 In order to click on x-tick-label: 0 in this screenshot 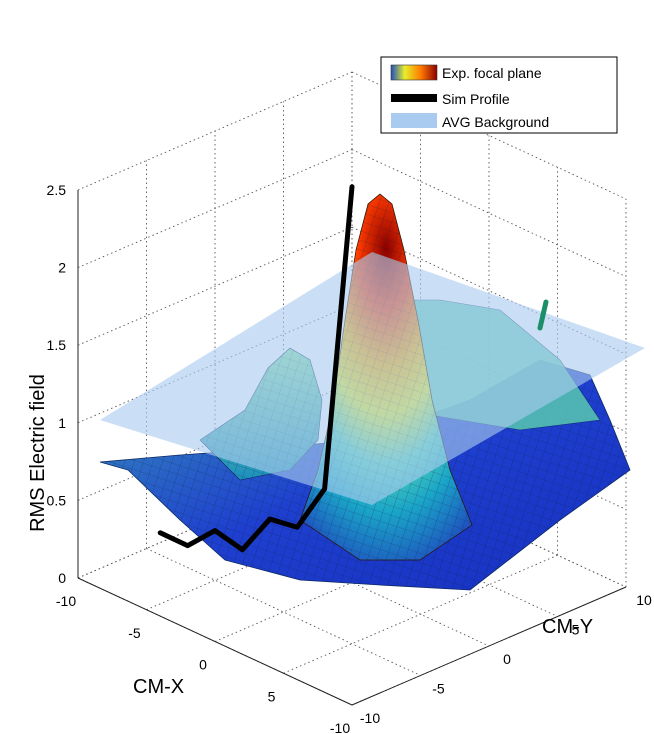, I will do `click(203, 665)`.